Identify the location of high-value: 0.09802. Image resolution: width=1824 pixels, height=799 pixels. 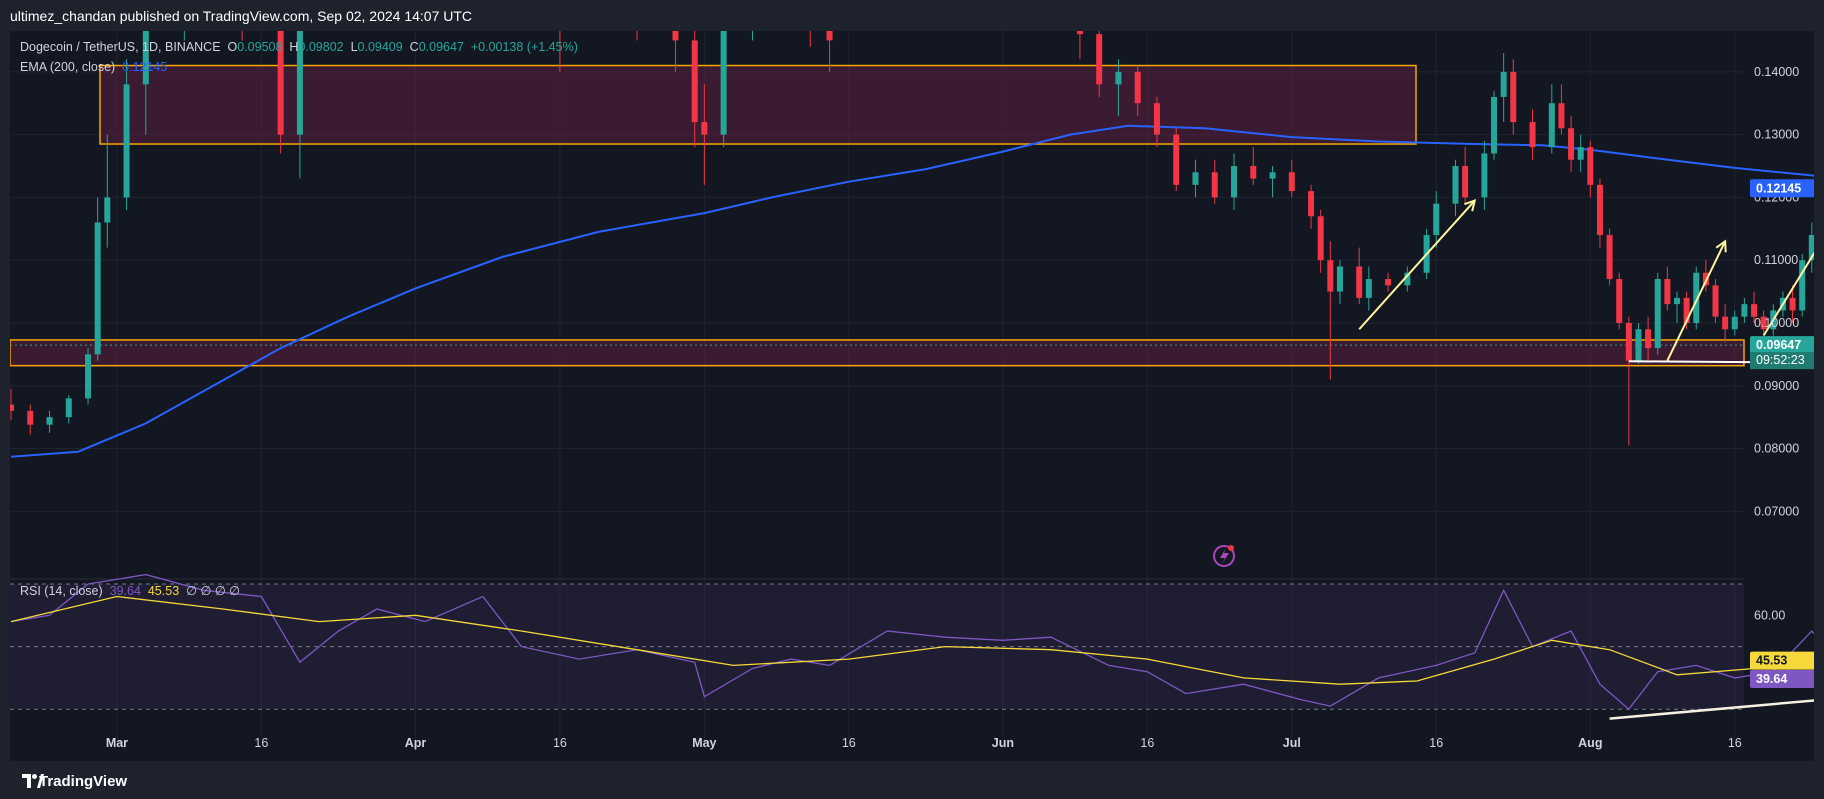
(321, 47).